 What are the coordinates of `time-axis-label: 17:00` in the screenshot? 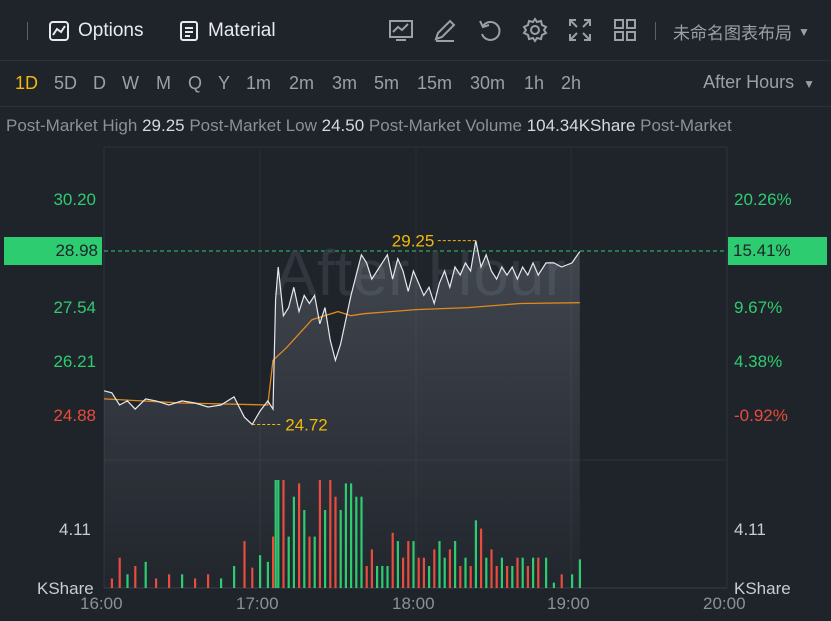 It's located at (257, 603).